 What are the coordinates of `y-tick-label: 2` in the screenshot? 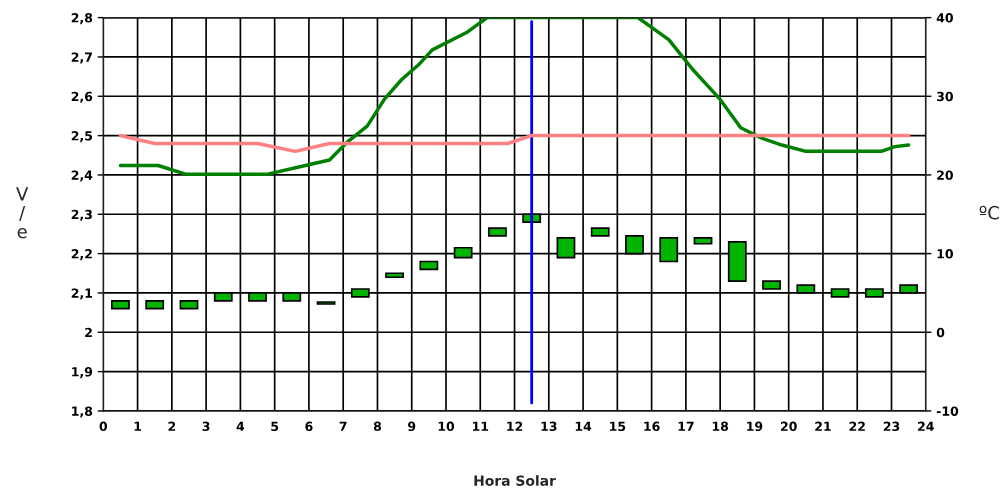 It's located at (88, 332).